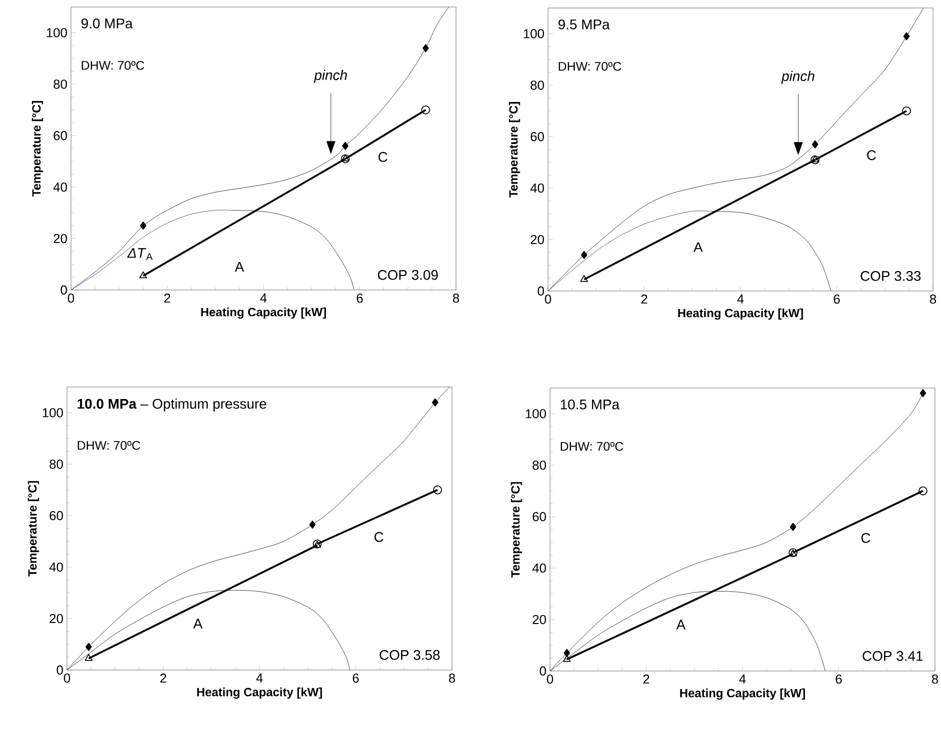 The width and height of the screenshot is (941, 729). Describe the element at coordinates (107, 23) in the screenshot. I see `text: 9.0 MPa` at that location.